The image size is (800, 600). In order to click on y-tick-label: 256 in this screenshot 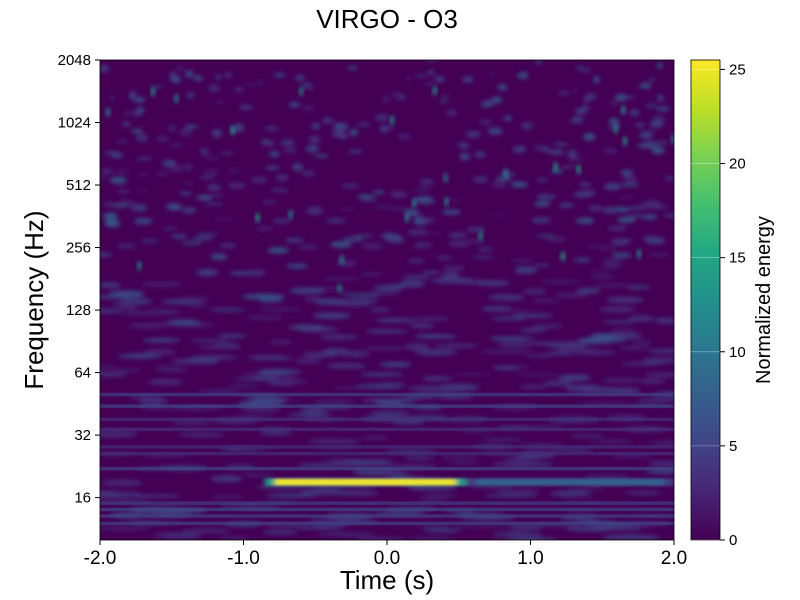, I will do `click(78, 248)`.